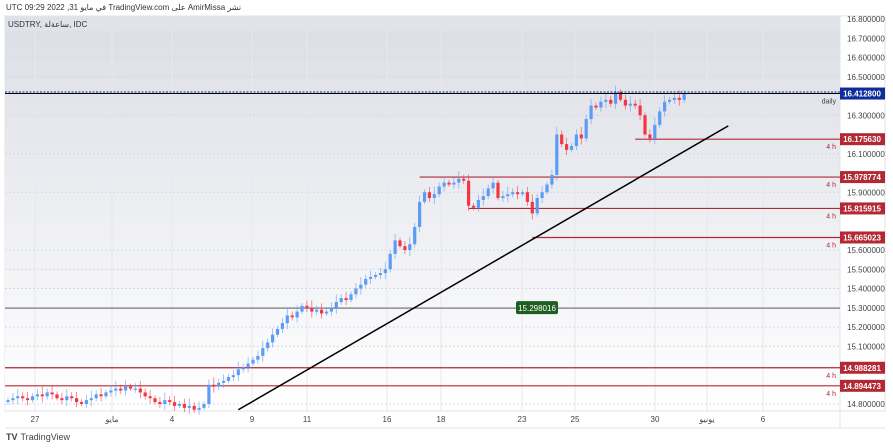 This screenshot has height=448, width=893. I want to click on y-tick-label: 15.200000, so click(866, 327).